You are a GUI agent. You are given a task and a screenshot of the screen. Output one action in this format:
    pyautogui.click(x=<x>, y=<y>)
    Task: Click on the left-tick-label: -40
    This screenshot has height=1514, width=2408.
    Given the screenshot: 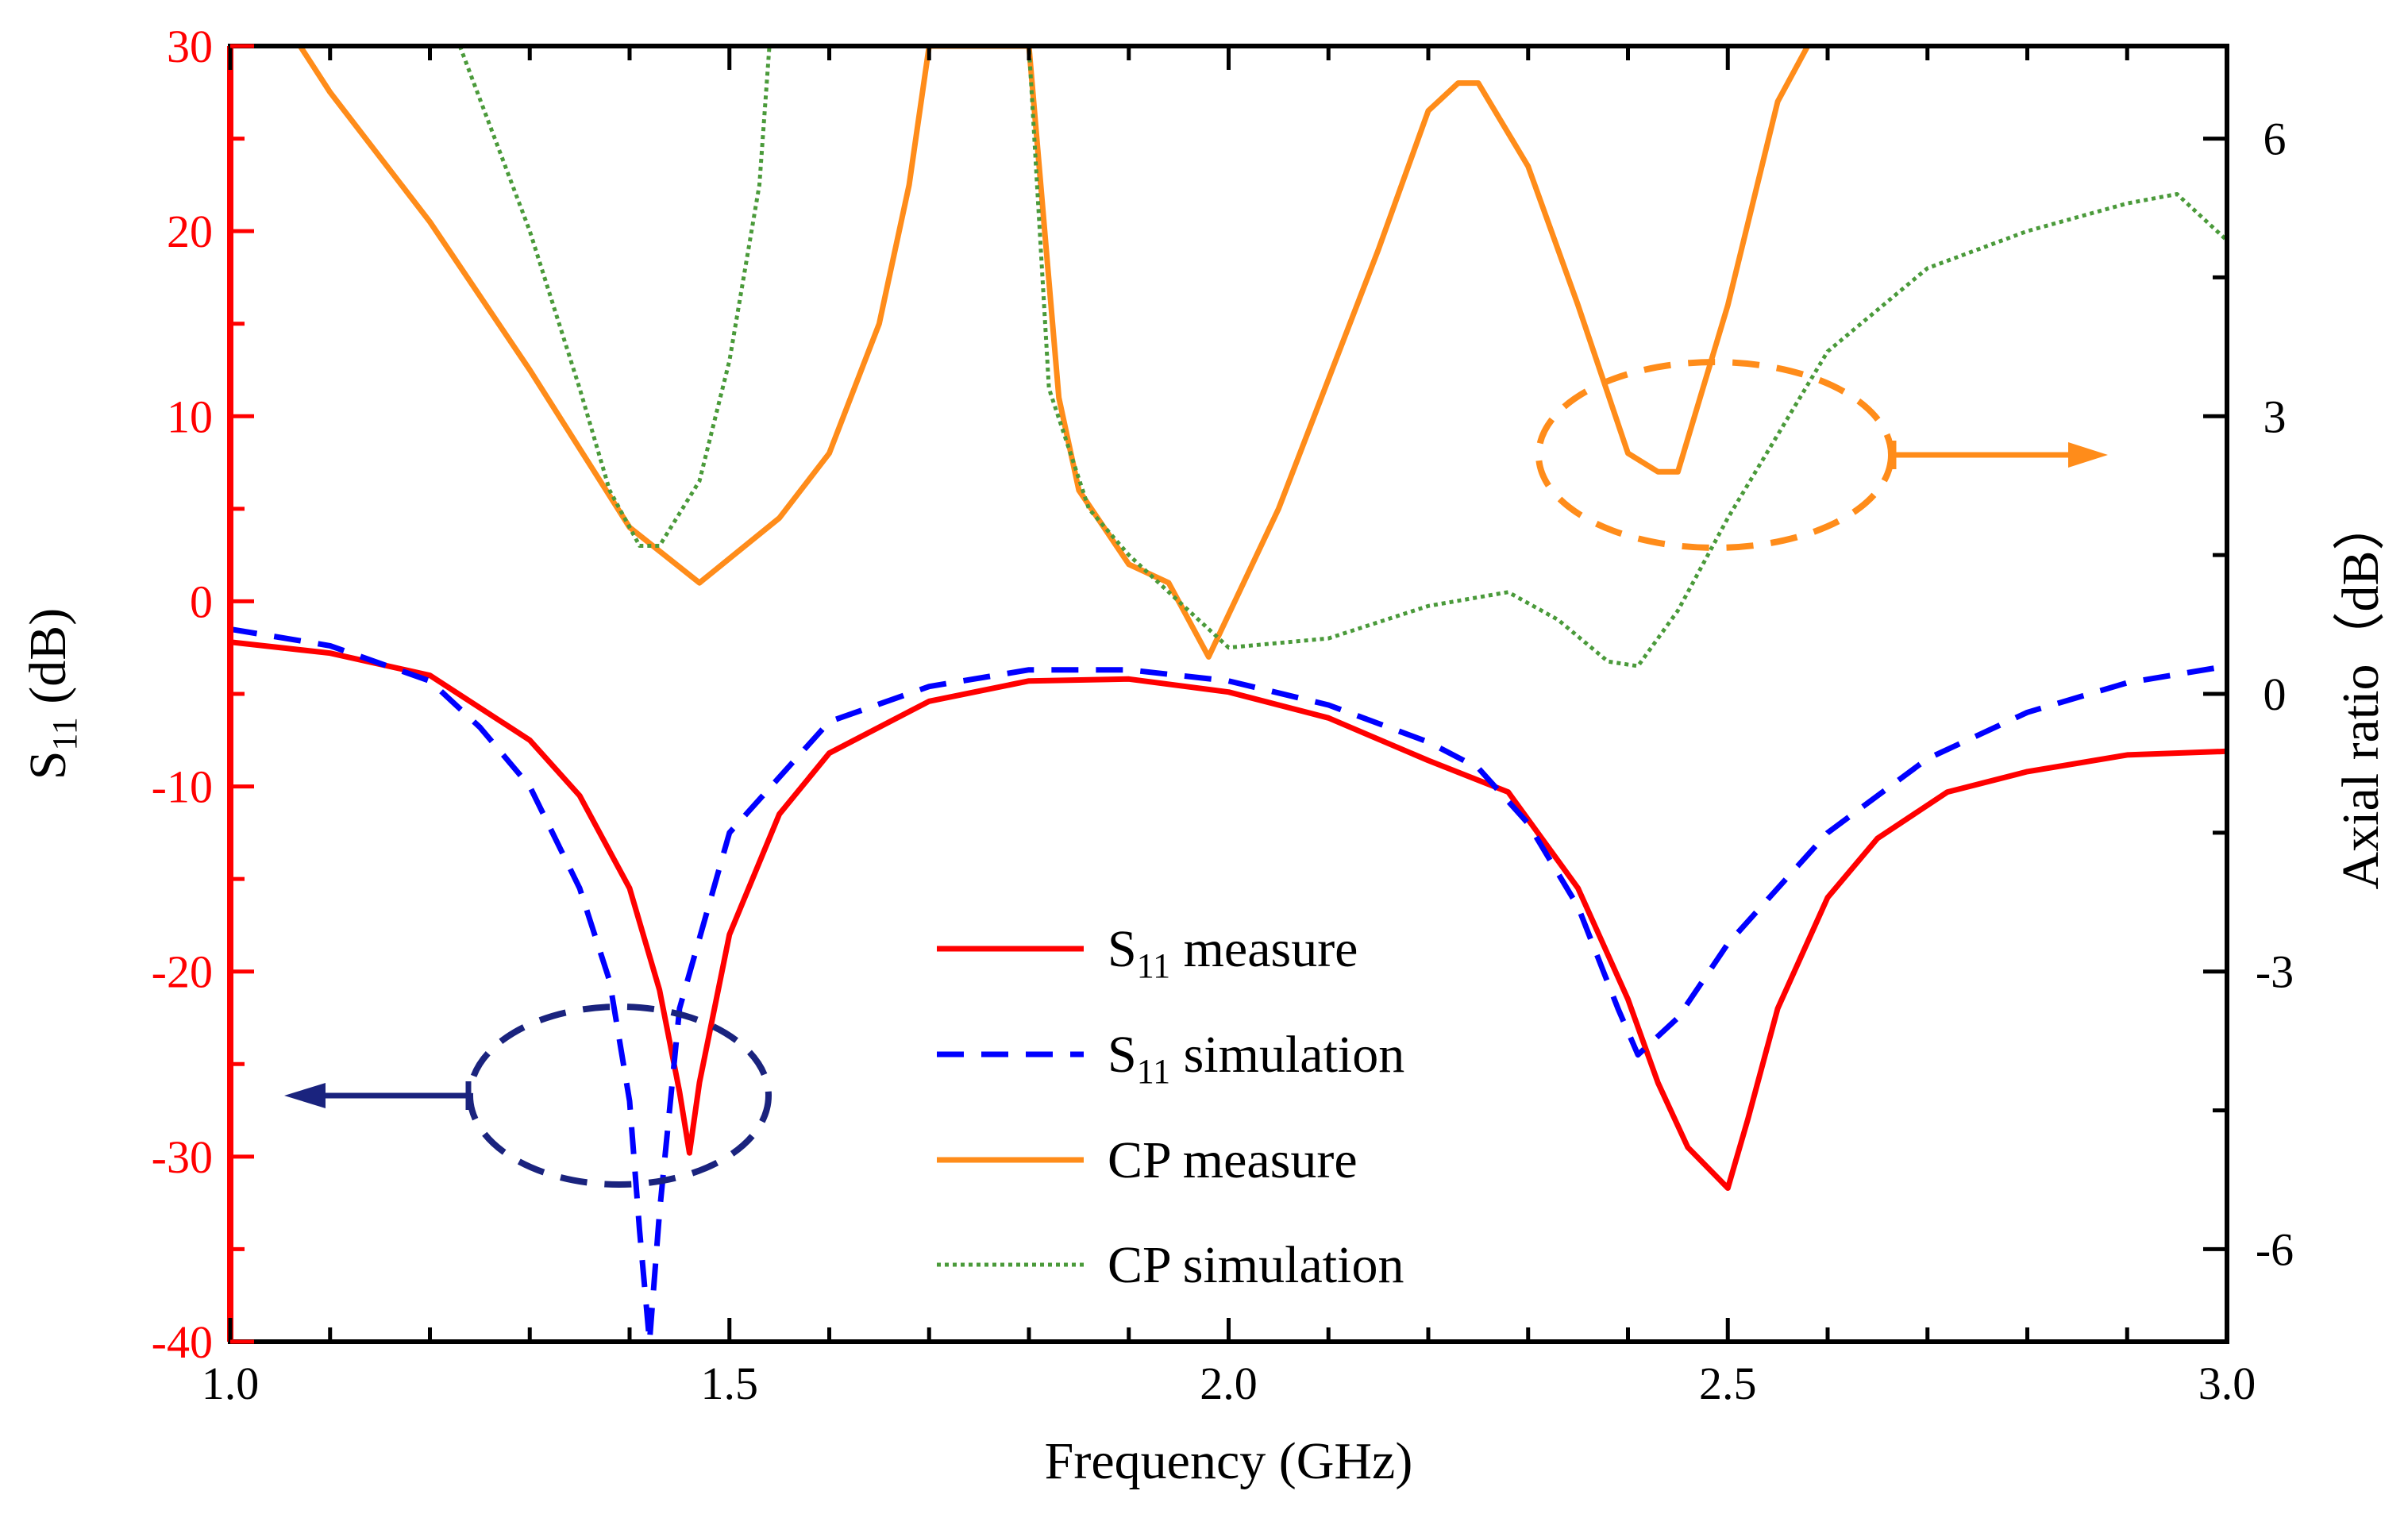 What is the action you would take?
    pyautogui.click(x=182, y=1342)
    